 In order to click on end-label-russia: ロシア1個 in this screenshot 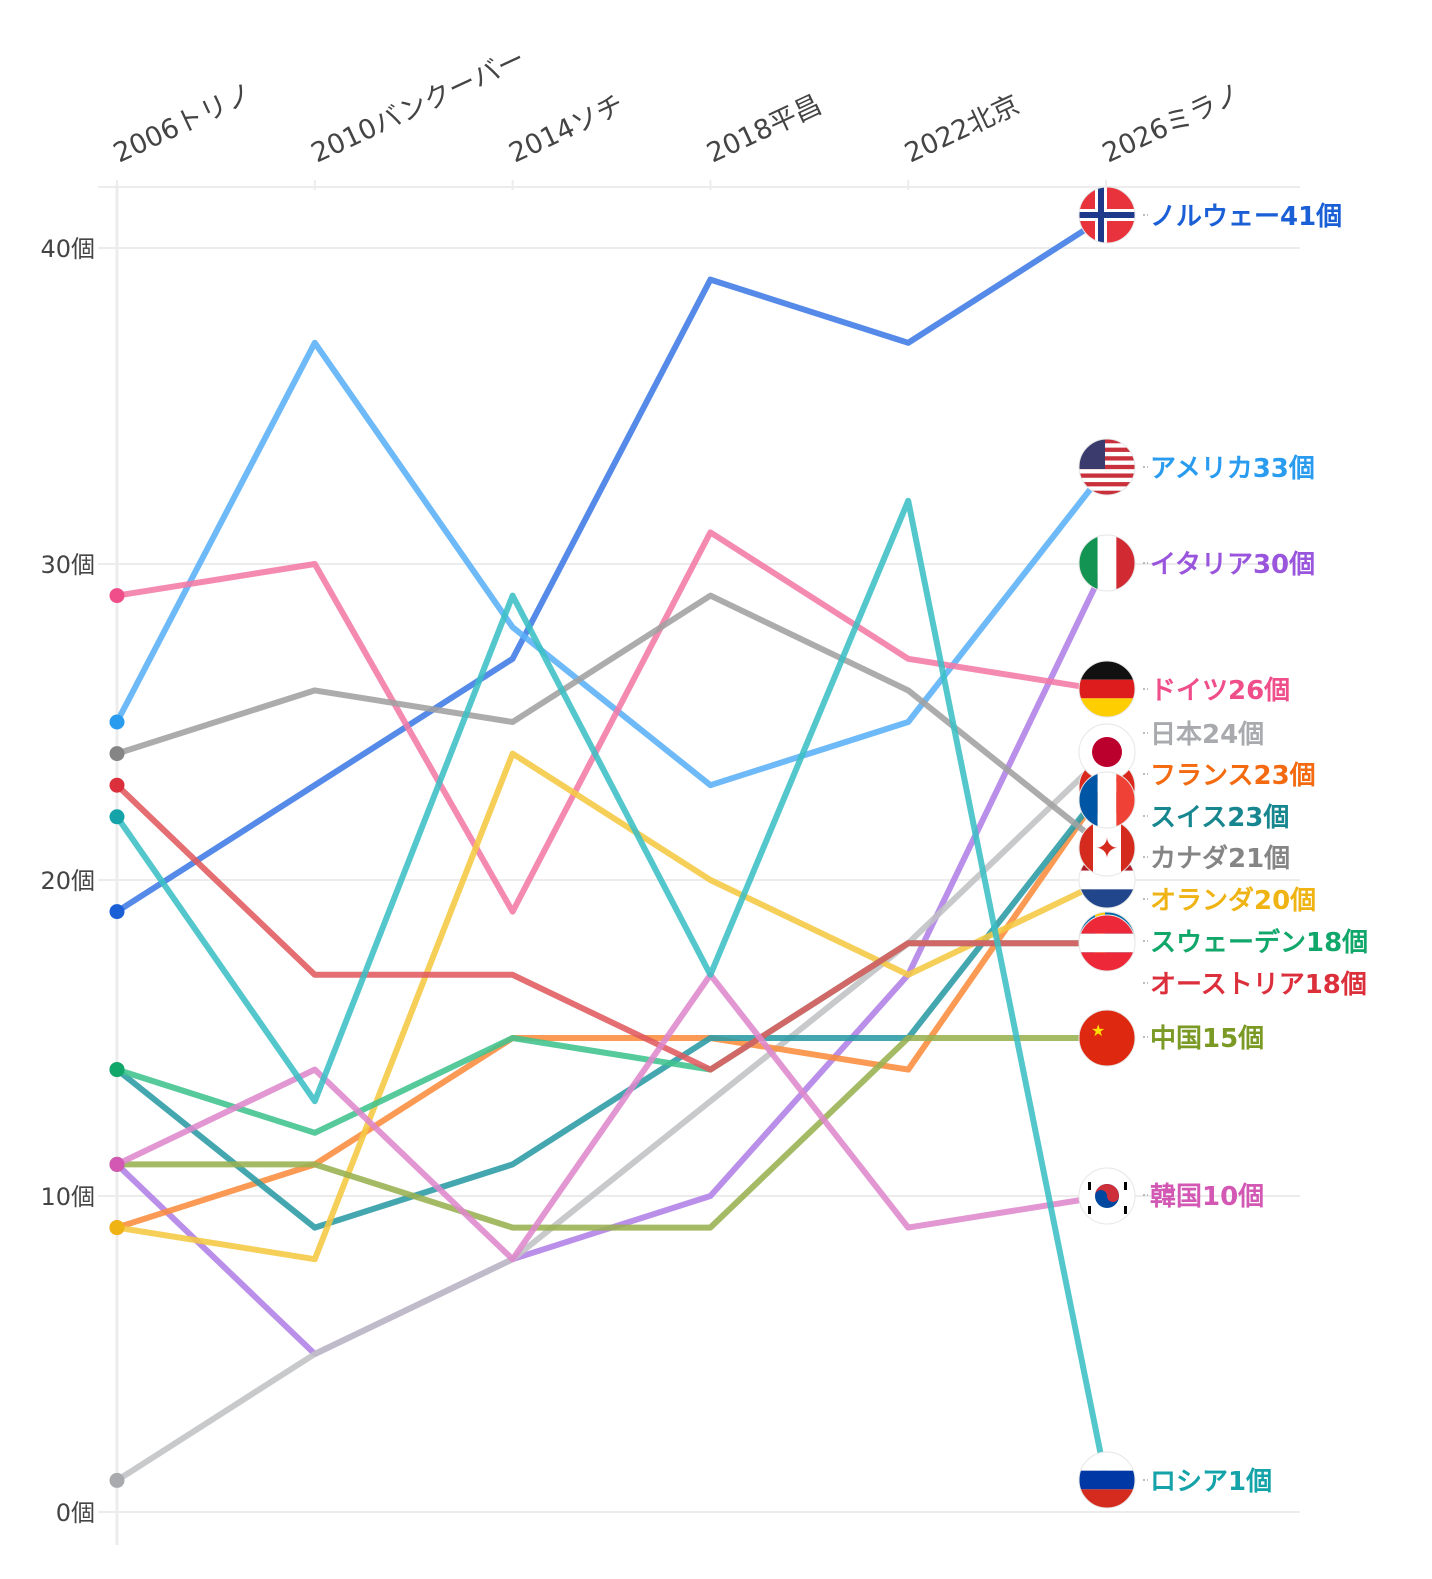, I will do `click(1211, 1482)`.